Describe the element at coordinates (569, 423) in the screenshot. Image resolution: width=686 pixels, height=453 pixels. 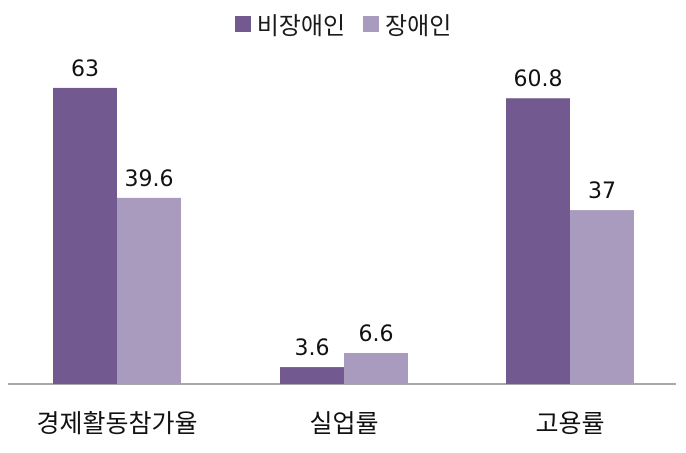
I see `category-label: 고용률` at that location.